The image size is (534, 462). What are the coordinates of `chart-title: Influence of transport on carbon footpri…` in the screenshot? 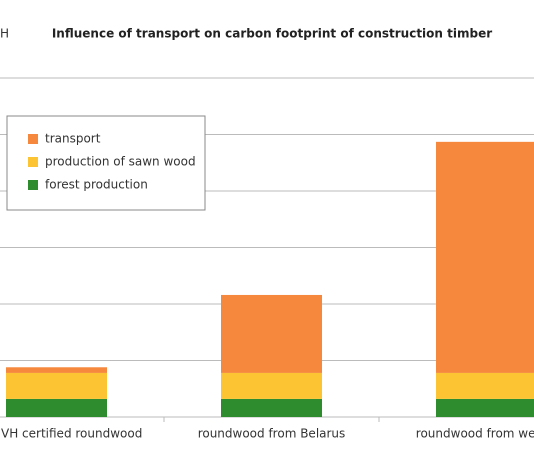 It's located at (272, 34).